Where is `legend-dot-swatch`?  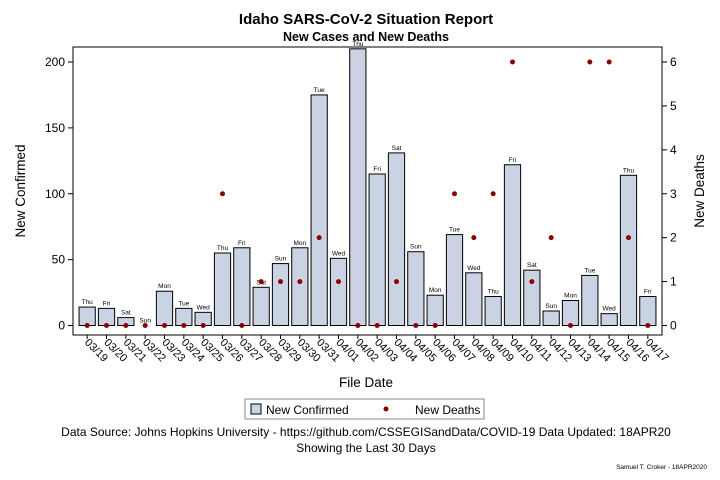 legend-dot-swatch is located at coordinates (386, 409).